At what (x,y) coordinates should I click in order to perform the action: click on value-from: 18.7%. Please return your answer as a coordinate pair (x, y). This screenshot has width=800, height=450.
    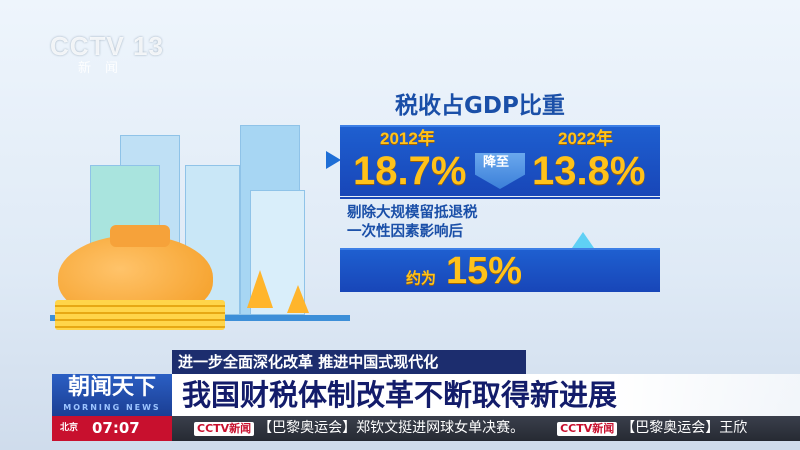
    Looking at the image, I should click on (410, 171).